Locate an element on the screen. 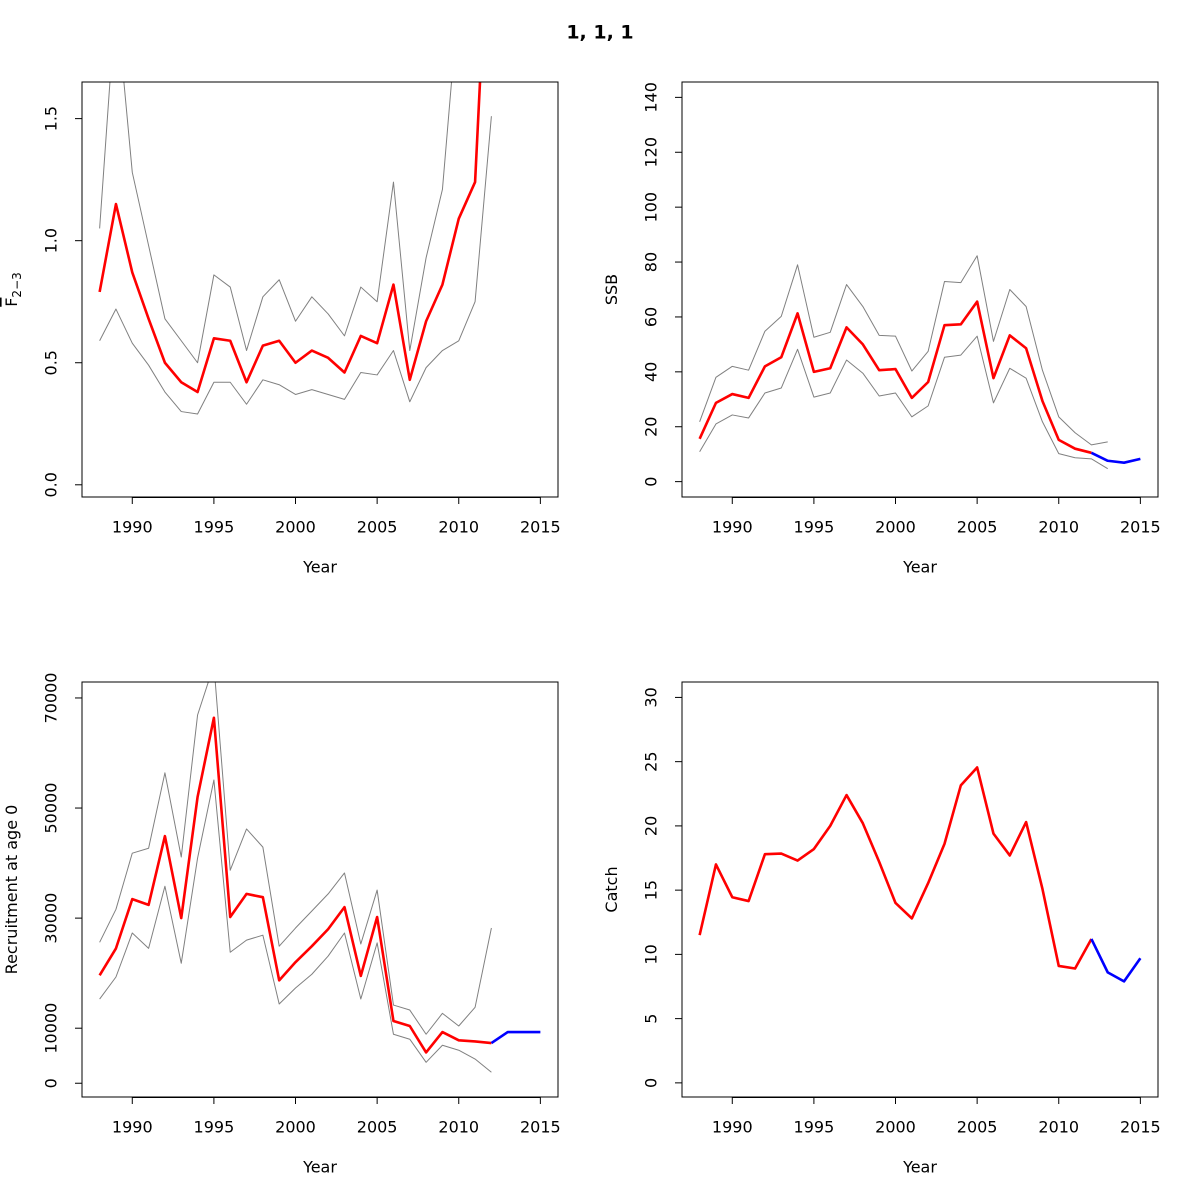  y-tick-label: 120 is located at coordinates (651, 152).